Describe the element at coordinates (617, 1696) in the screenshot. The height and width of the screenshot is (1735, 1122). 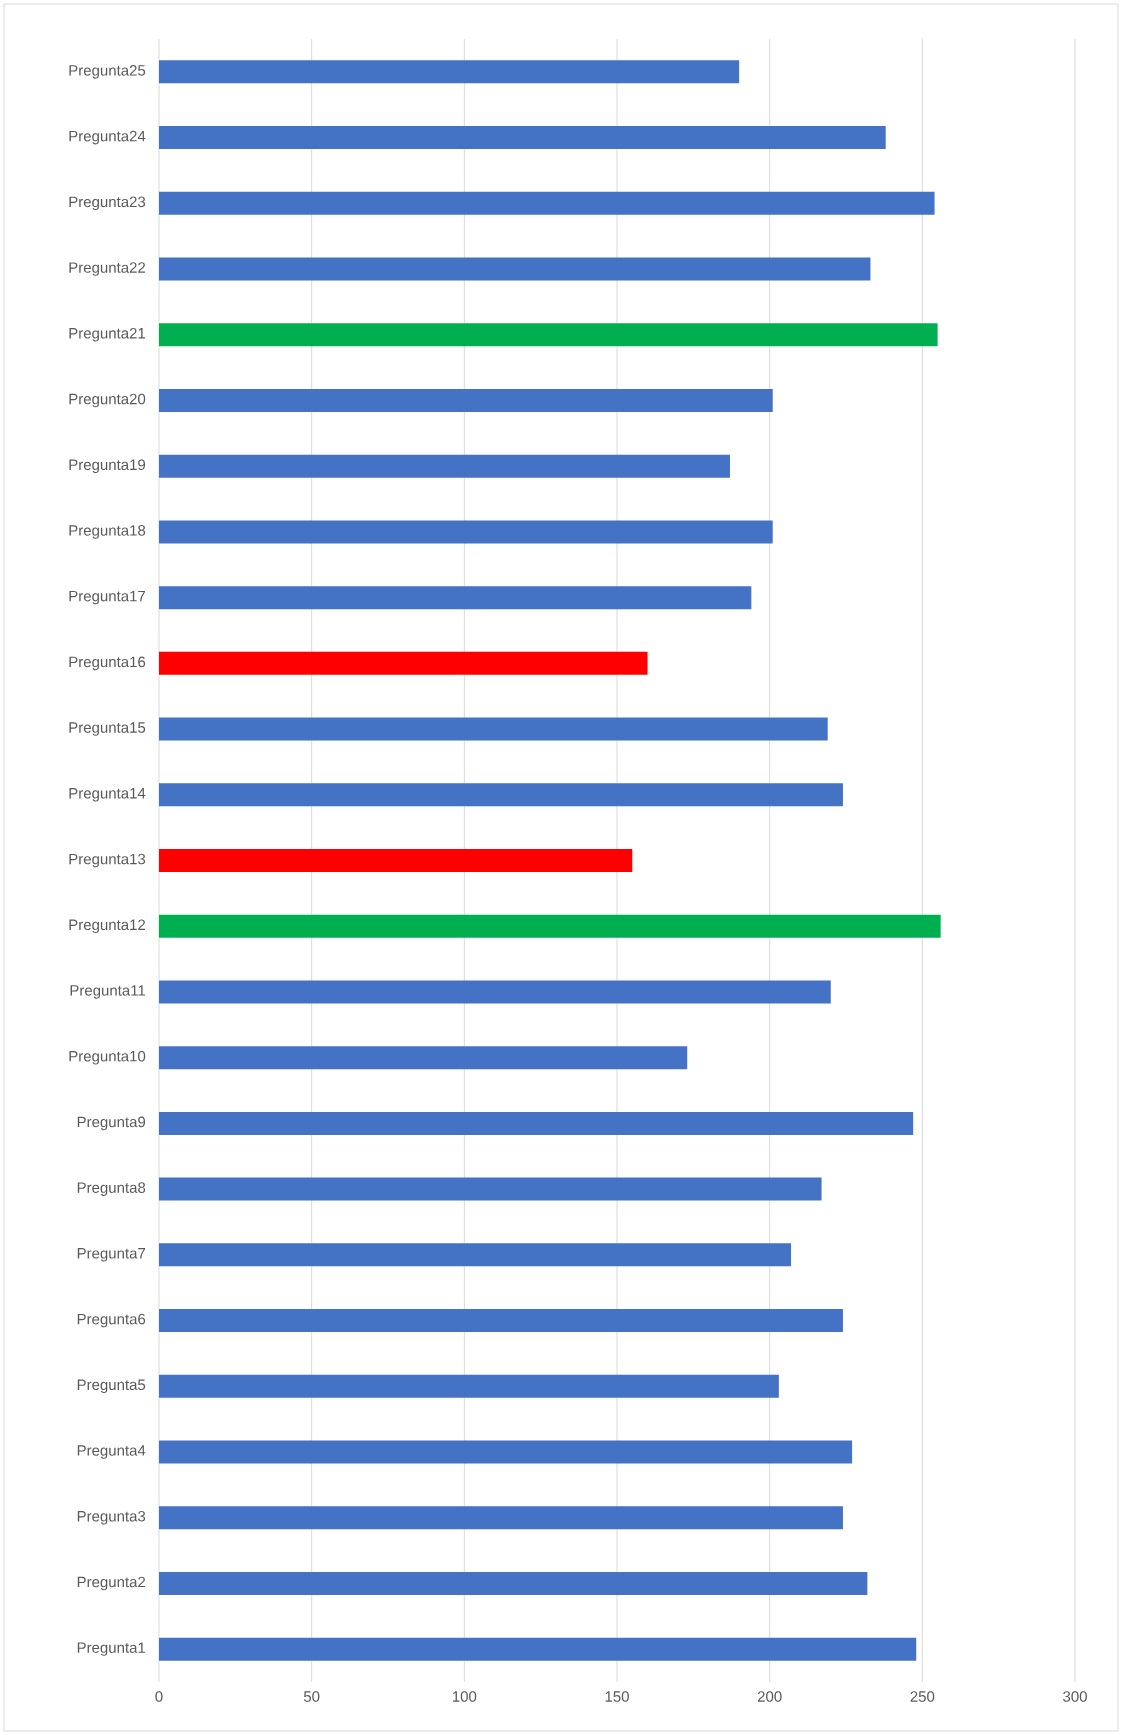
I see `x-tick-label: 150` at that location.